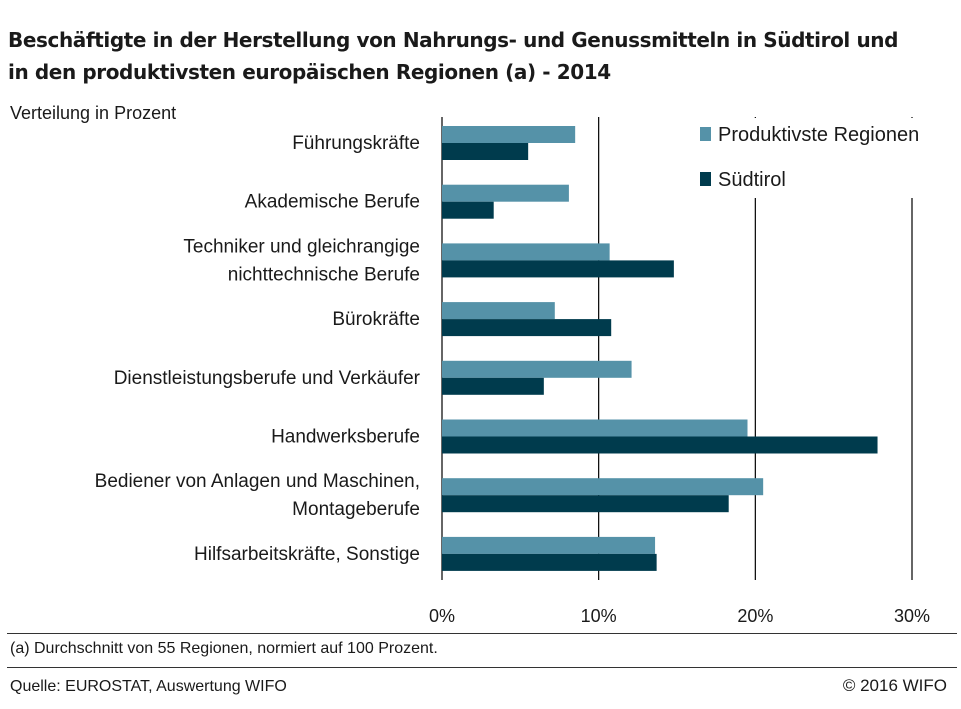 The width and height of the screenshot is (961, 709). I want to click on x-tick-label: 20%, so click(755, 616).